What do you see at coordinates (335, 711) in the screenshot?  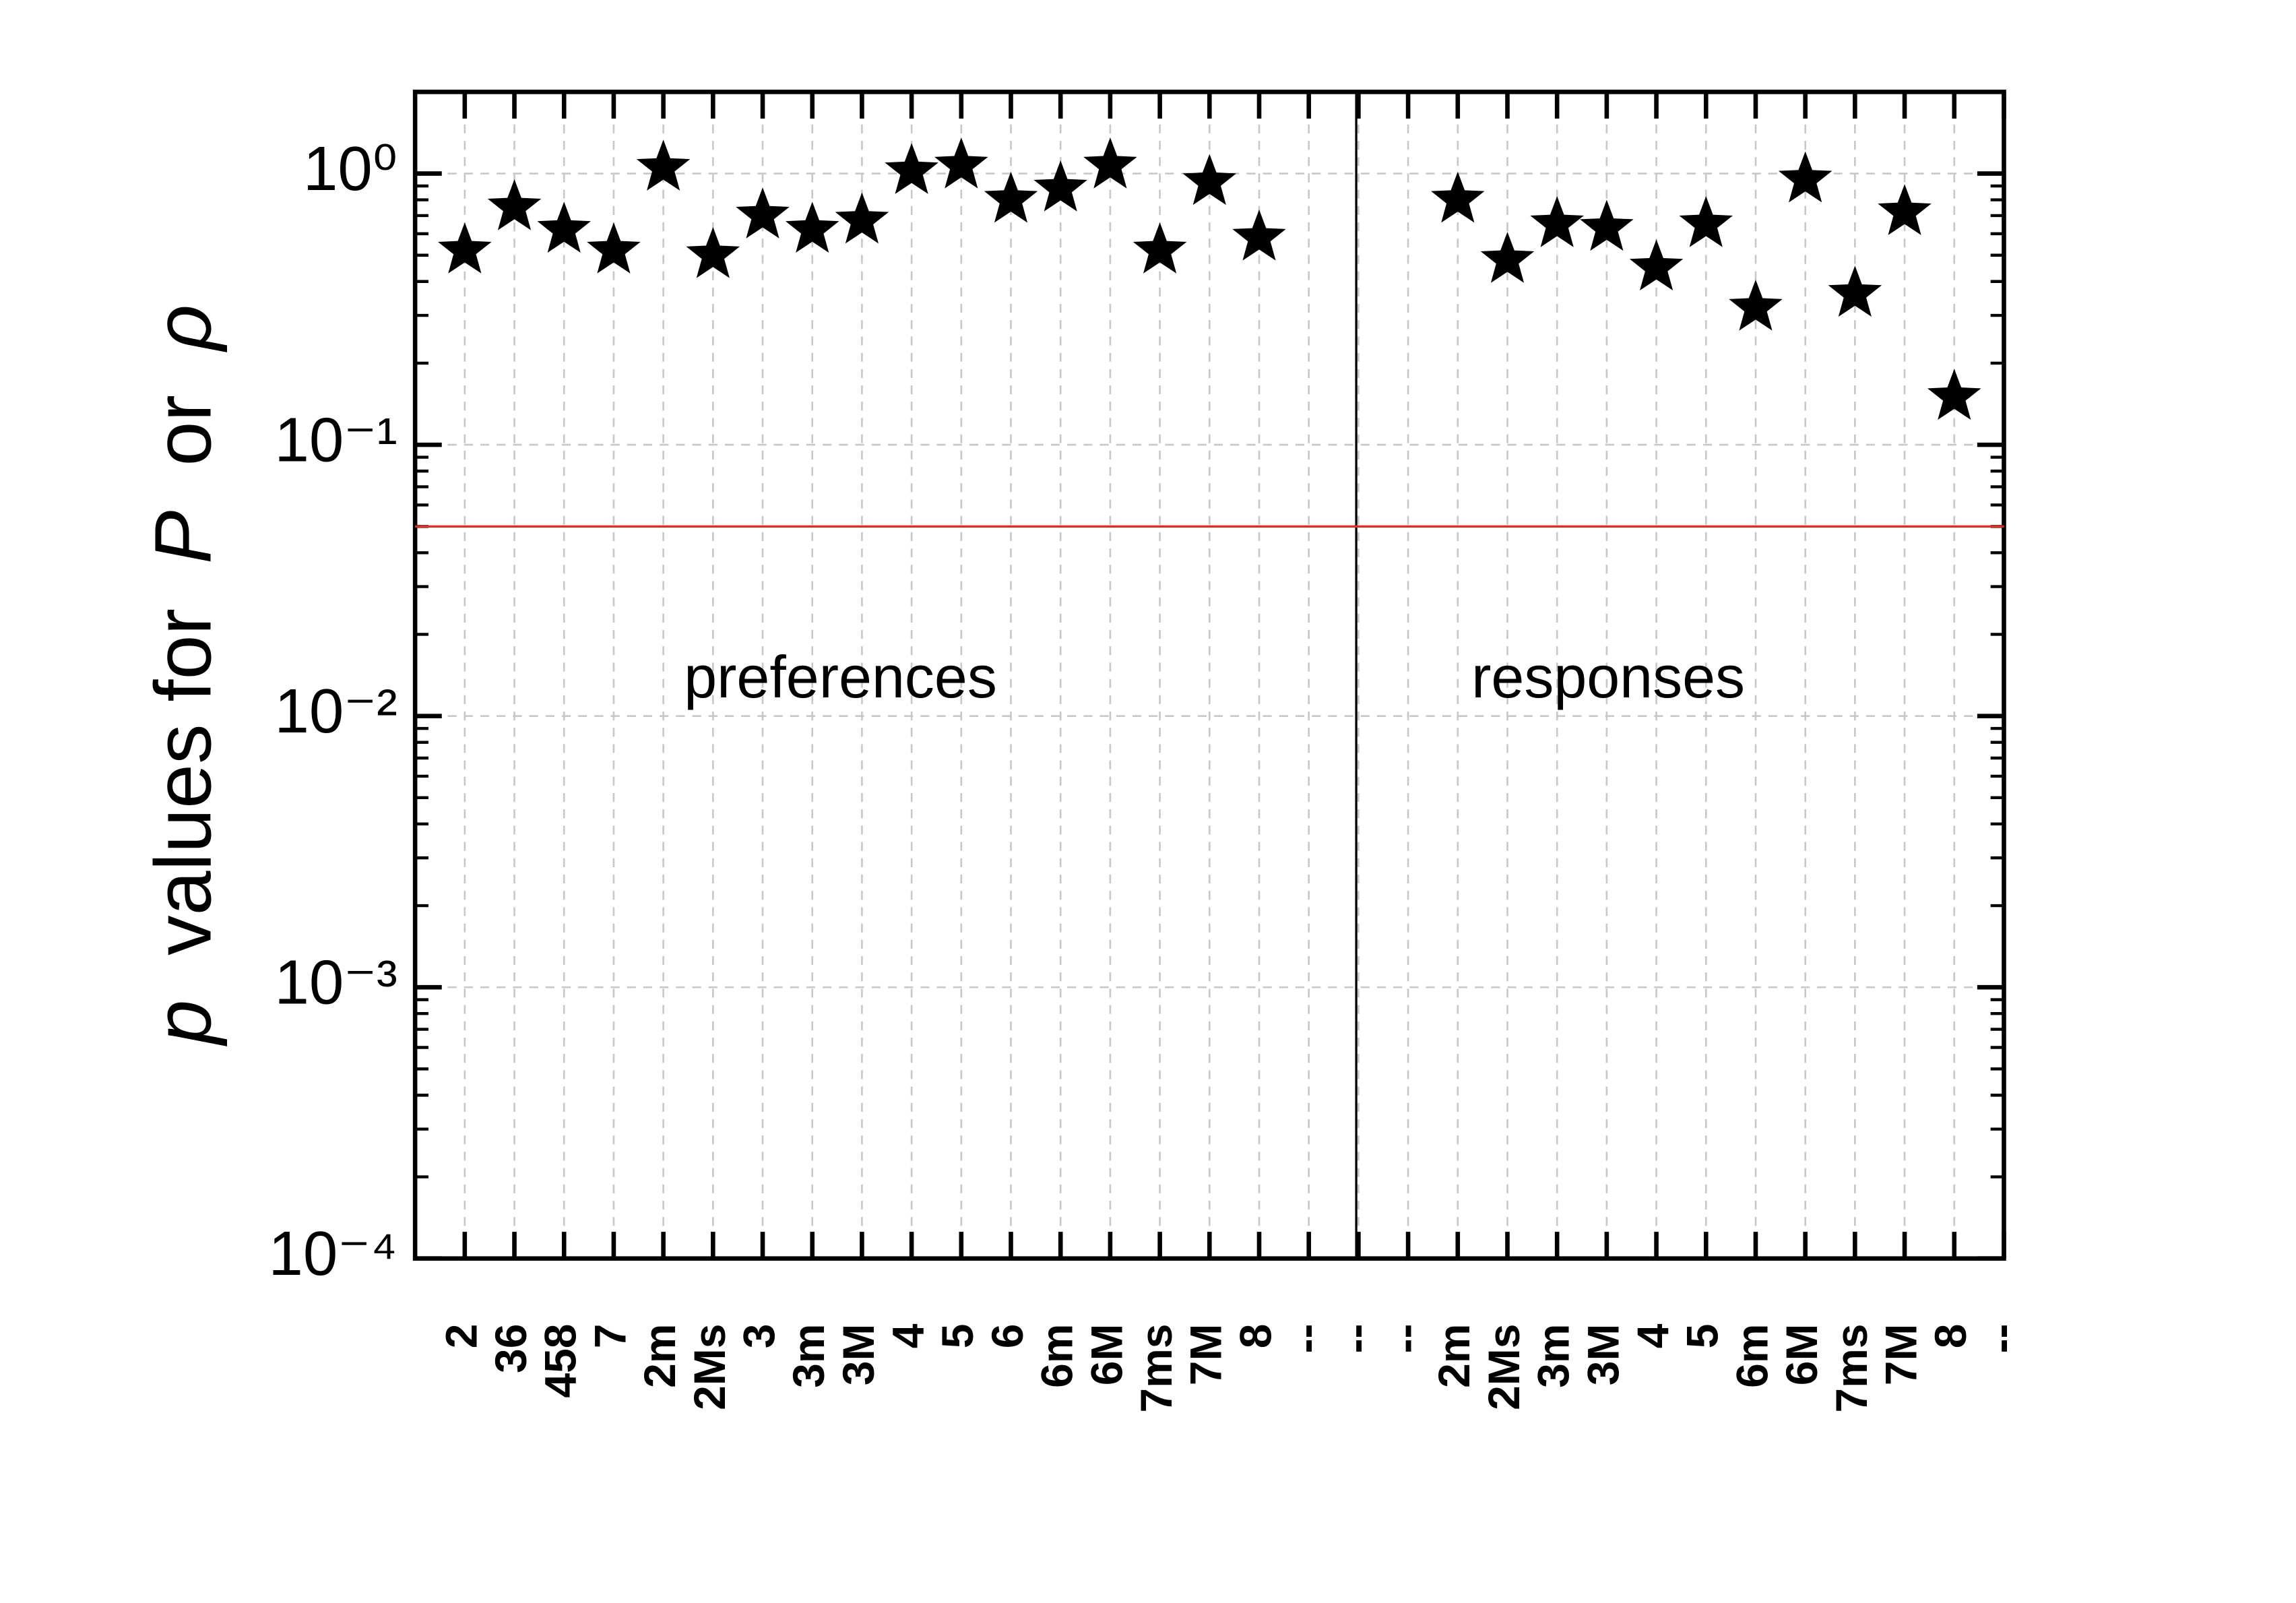 I see `y-tick-label: 10⁻²` at bounding box center [335, 711].